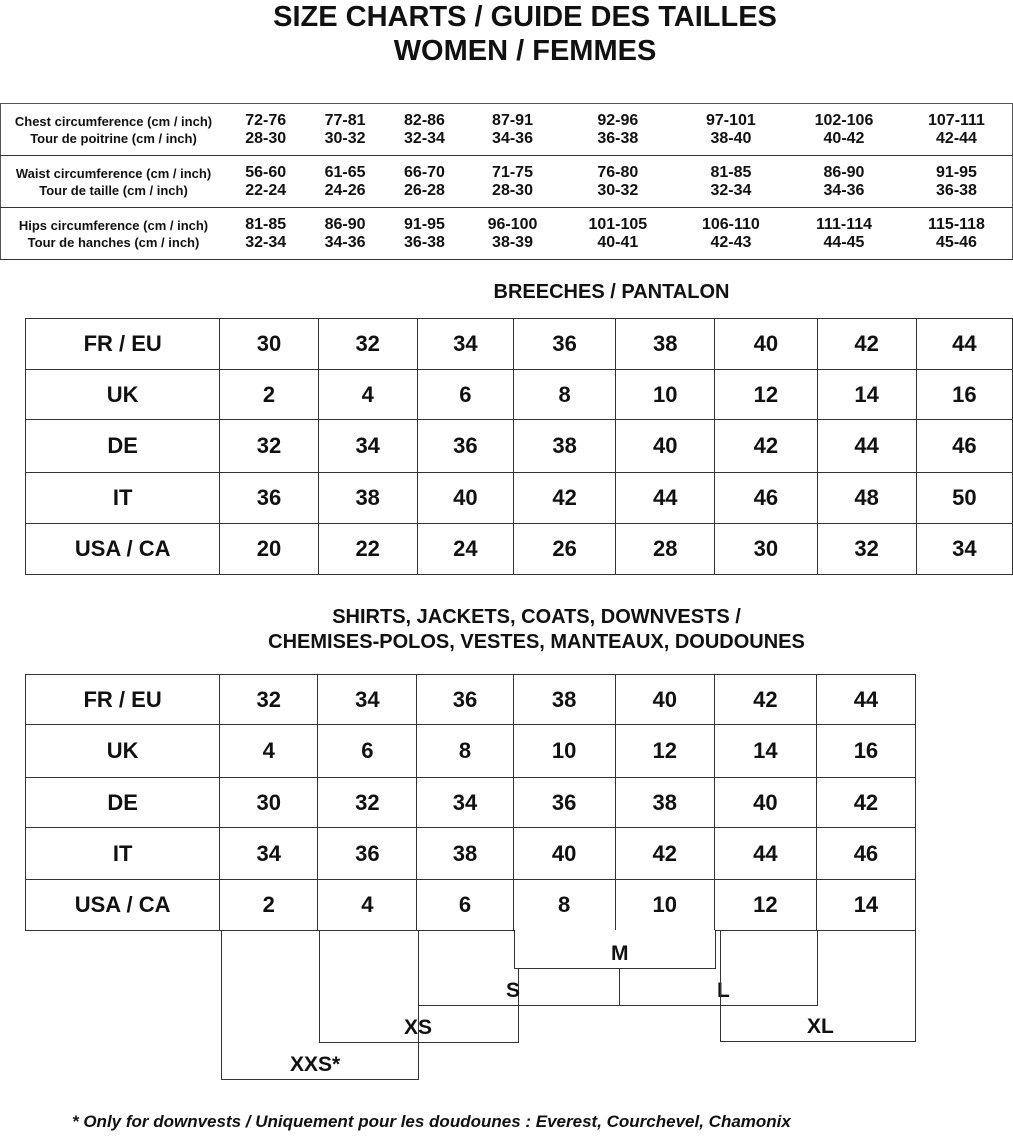  Describe the element at coordinates (122, 802) in the screenshot. I see `country-label: DE` at that location.